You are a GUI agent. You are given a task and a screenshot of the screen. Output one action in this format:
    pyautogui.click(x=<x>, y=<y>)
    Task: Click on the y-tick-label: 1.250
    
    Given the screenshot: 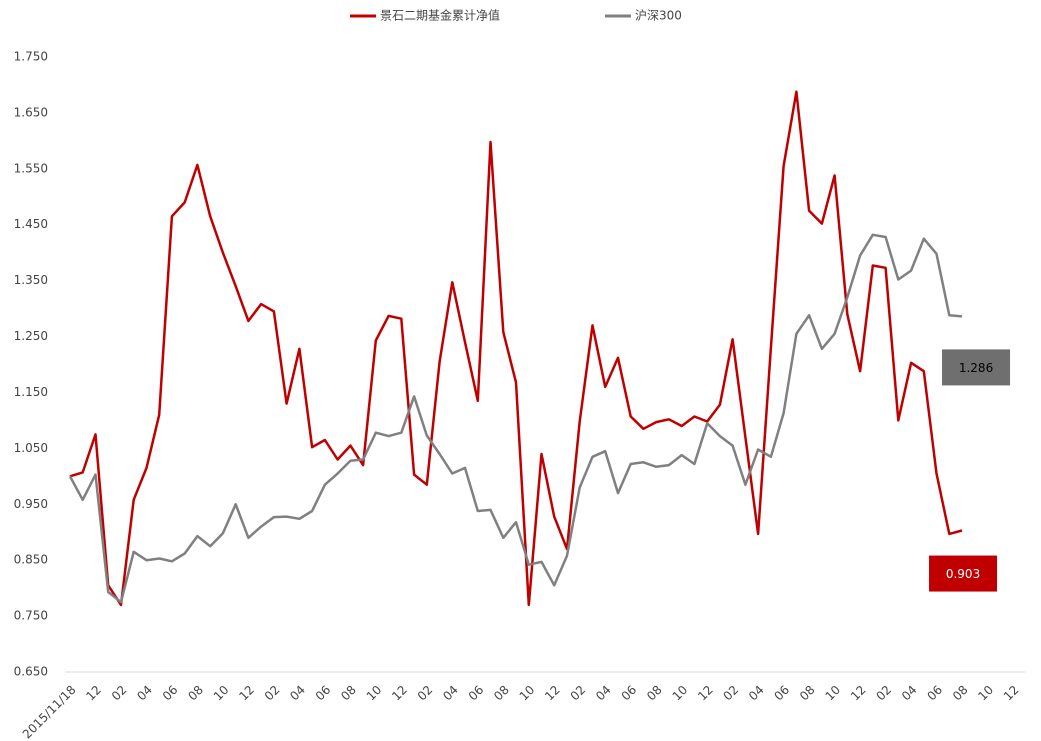 What is the action you would take?
    pyautogui.click(x=31, y=336)
    